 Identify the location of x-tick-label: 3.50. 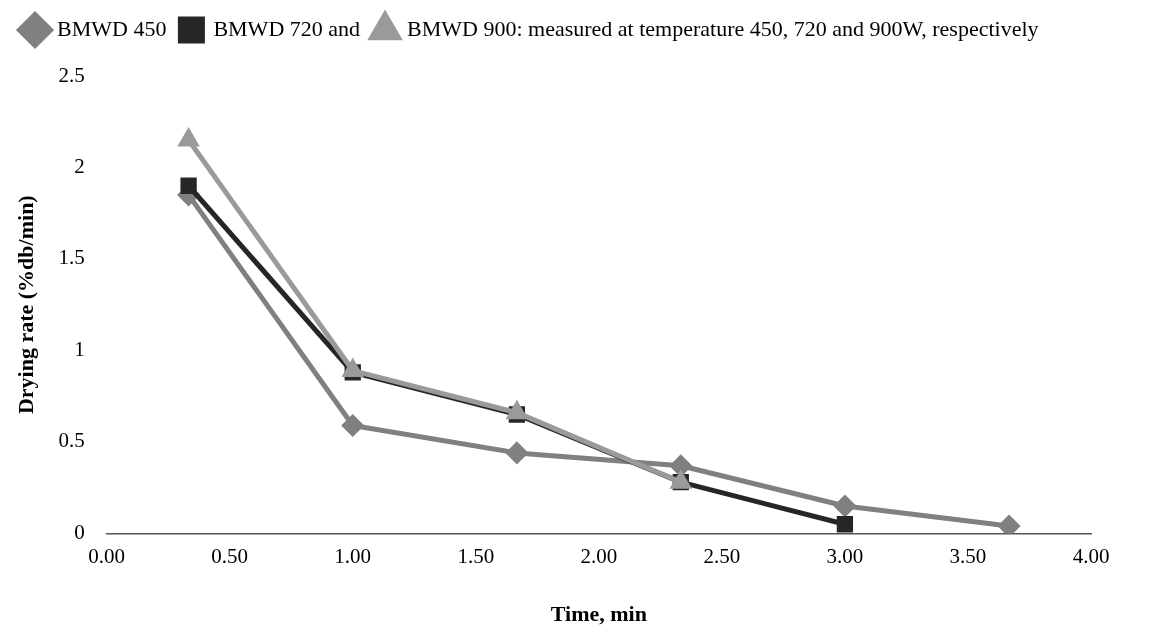
(968, 555).